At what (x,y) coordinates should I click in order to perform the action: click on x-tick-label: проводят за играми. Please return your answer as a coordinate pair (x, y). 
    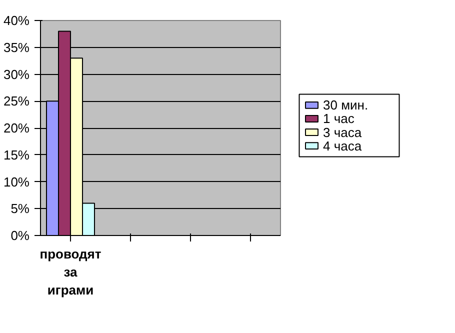
    Looking at the image, I should click on (71, 272).